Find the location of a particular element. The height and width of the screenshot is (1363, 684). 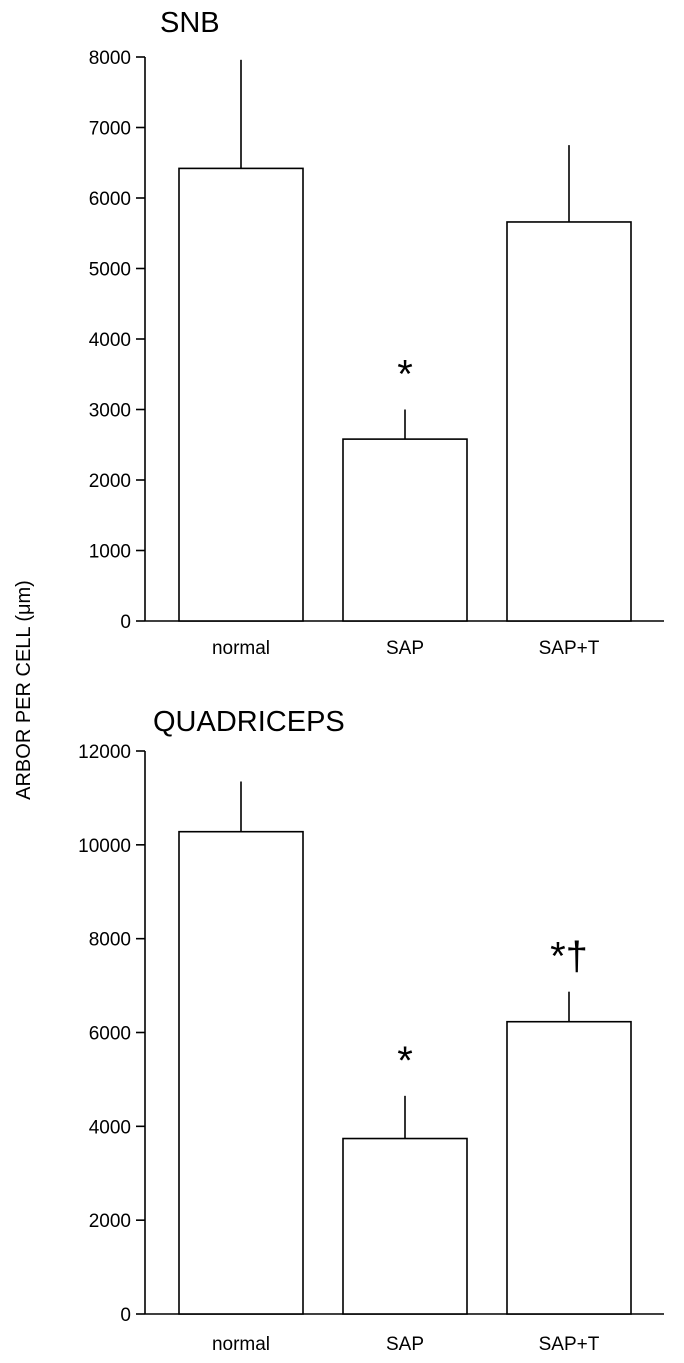

snb-bar-sap is located at coordinates (405, 530).